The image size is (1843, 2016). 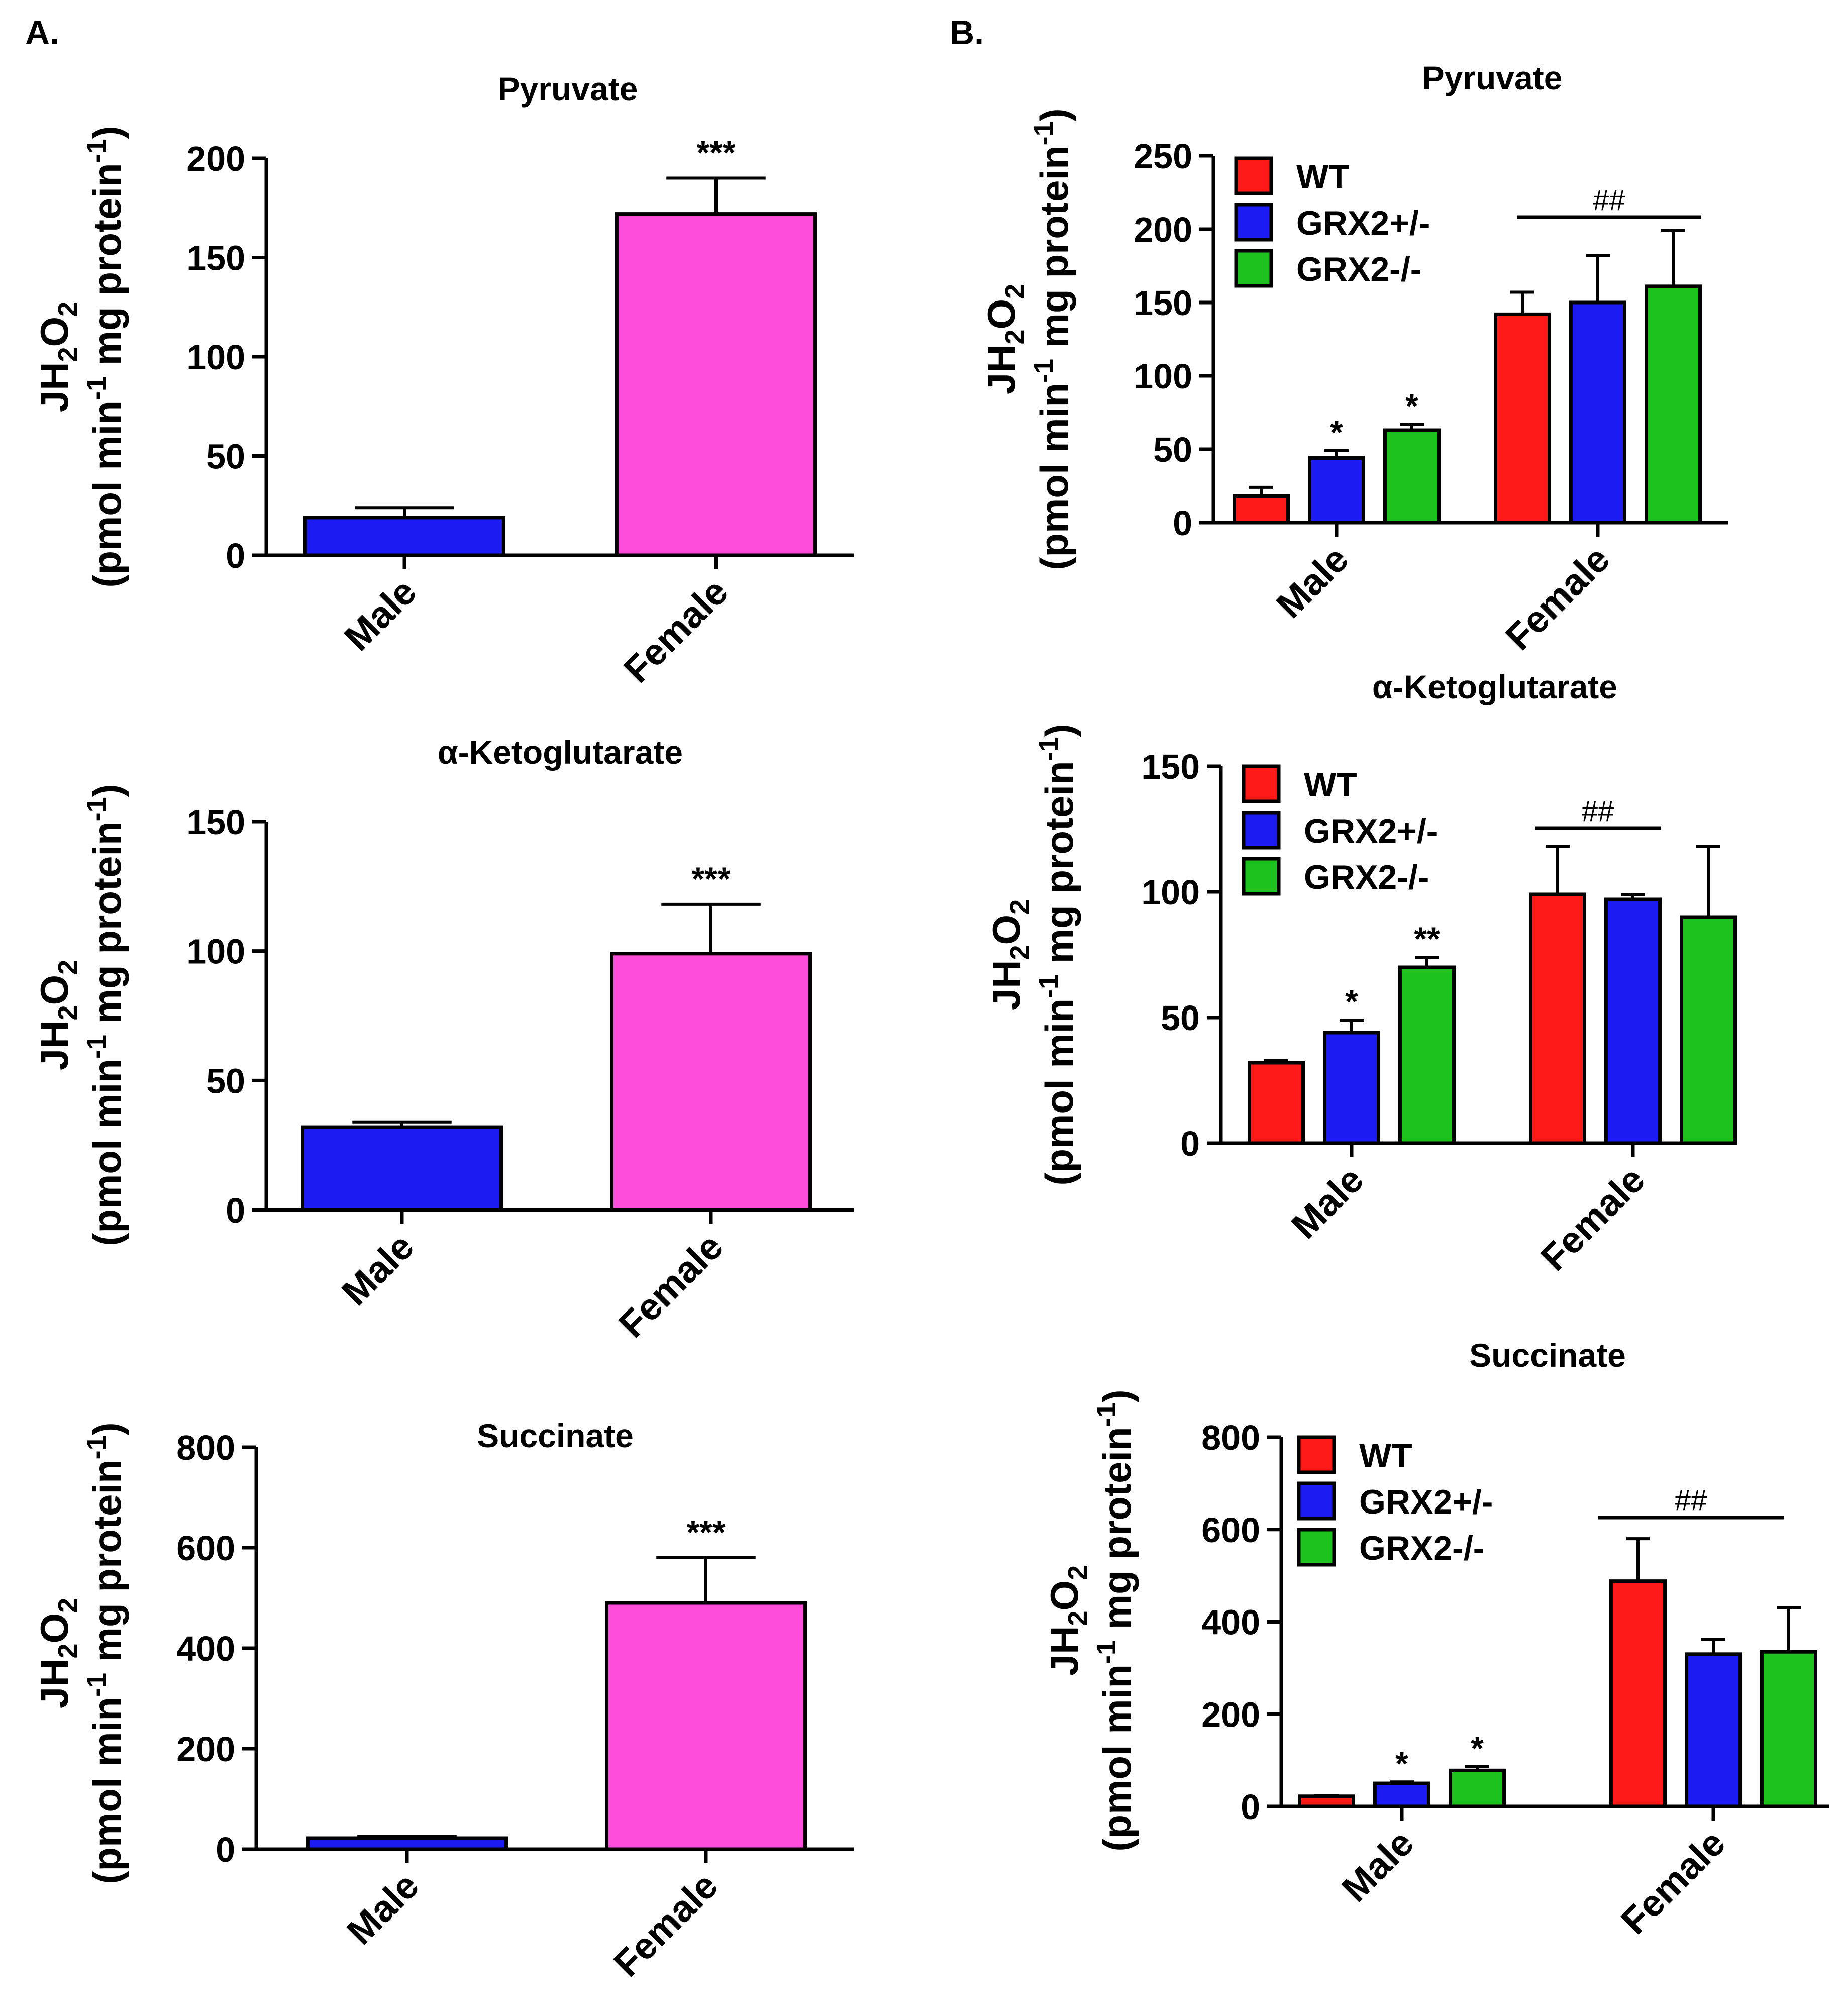 What do you see at coordinates (1691, 1501) in the screenshot?
I see `chart-B-succinate-bracket-label: ##` at bounding box center [1691, 1501].